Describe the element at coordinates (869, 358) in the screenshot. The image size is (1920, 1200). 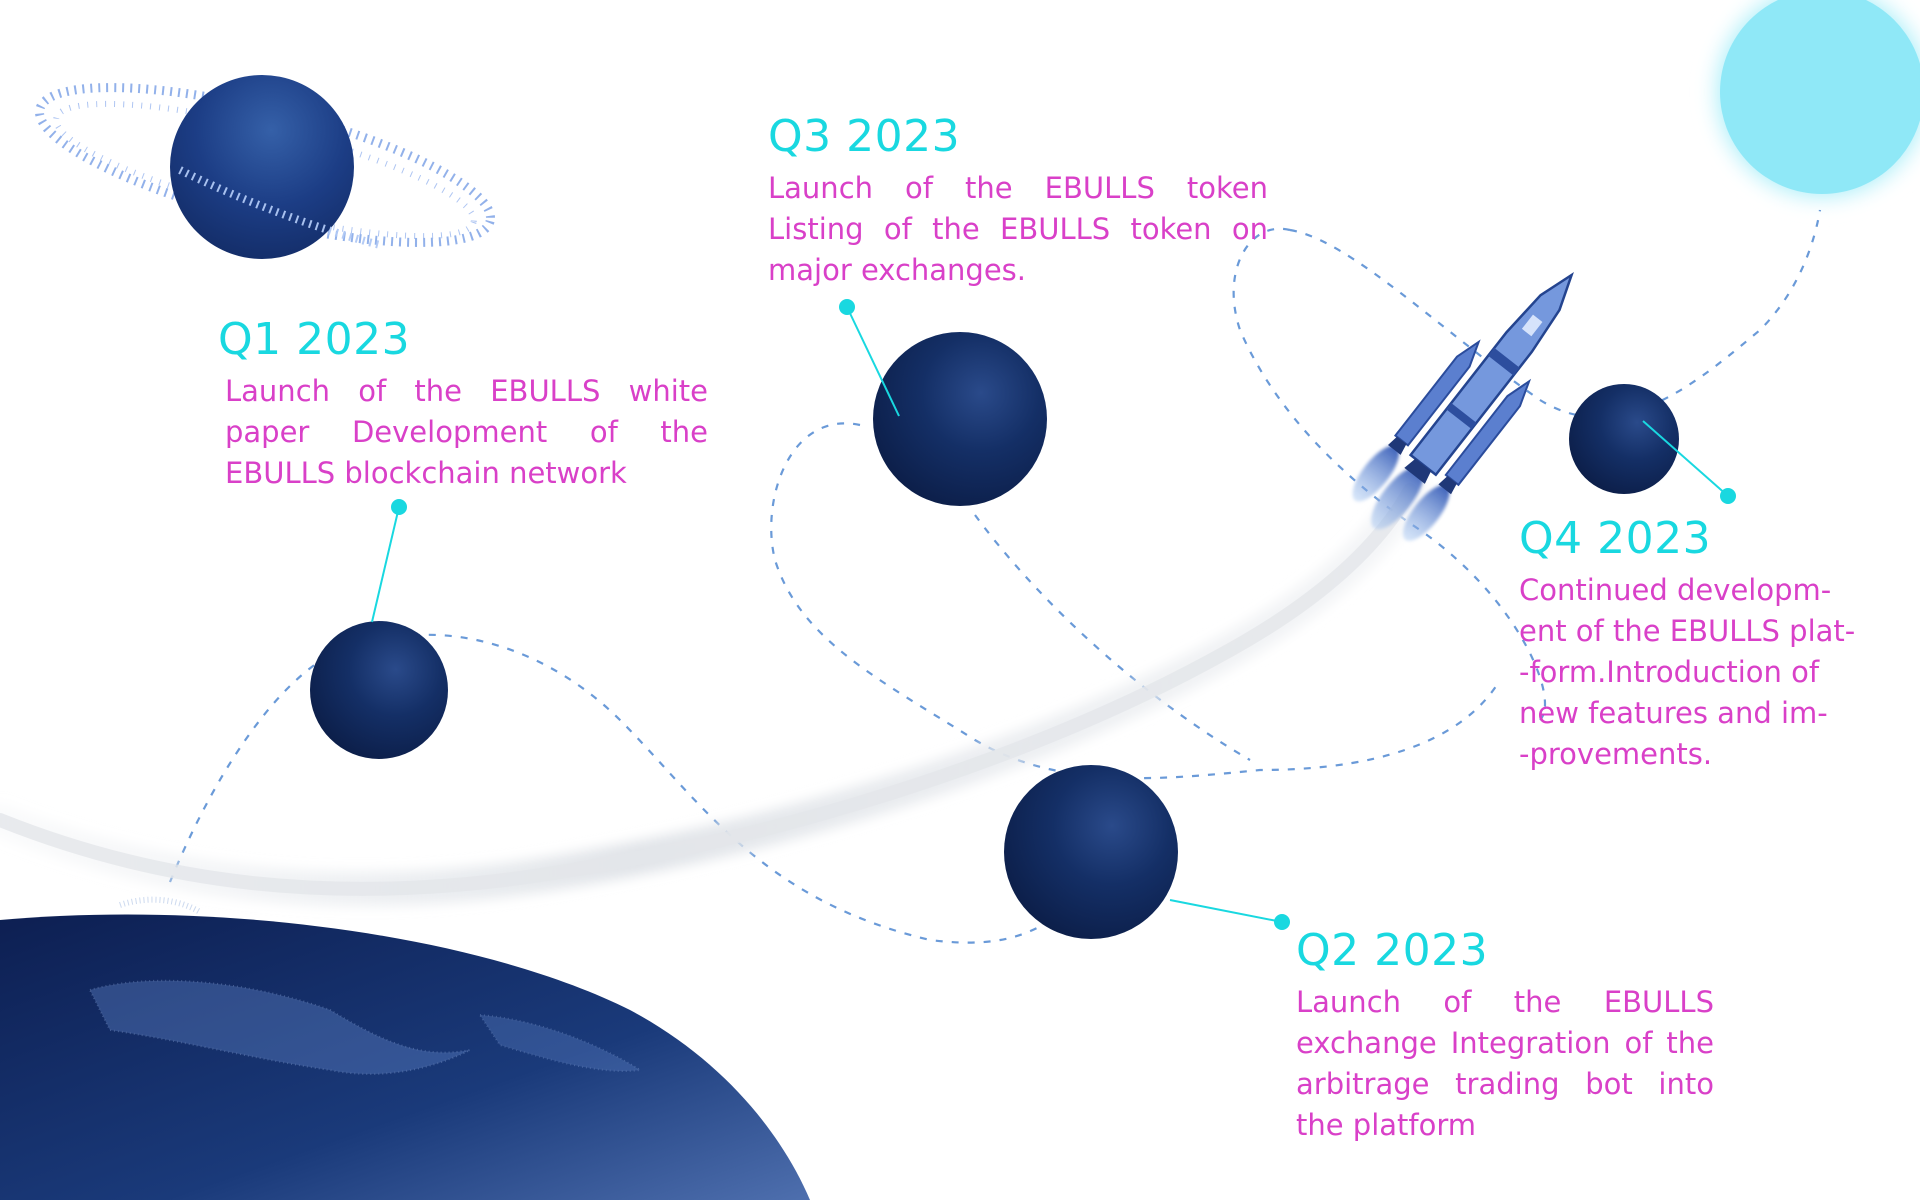
I see `connector-q3` at that location.